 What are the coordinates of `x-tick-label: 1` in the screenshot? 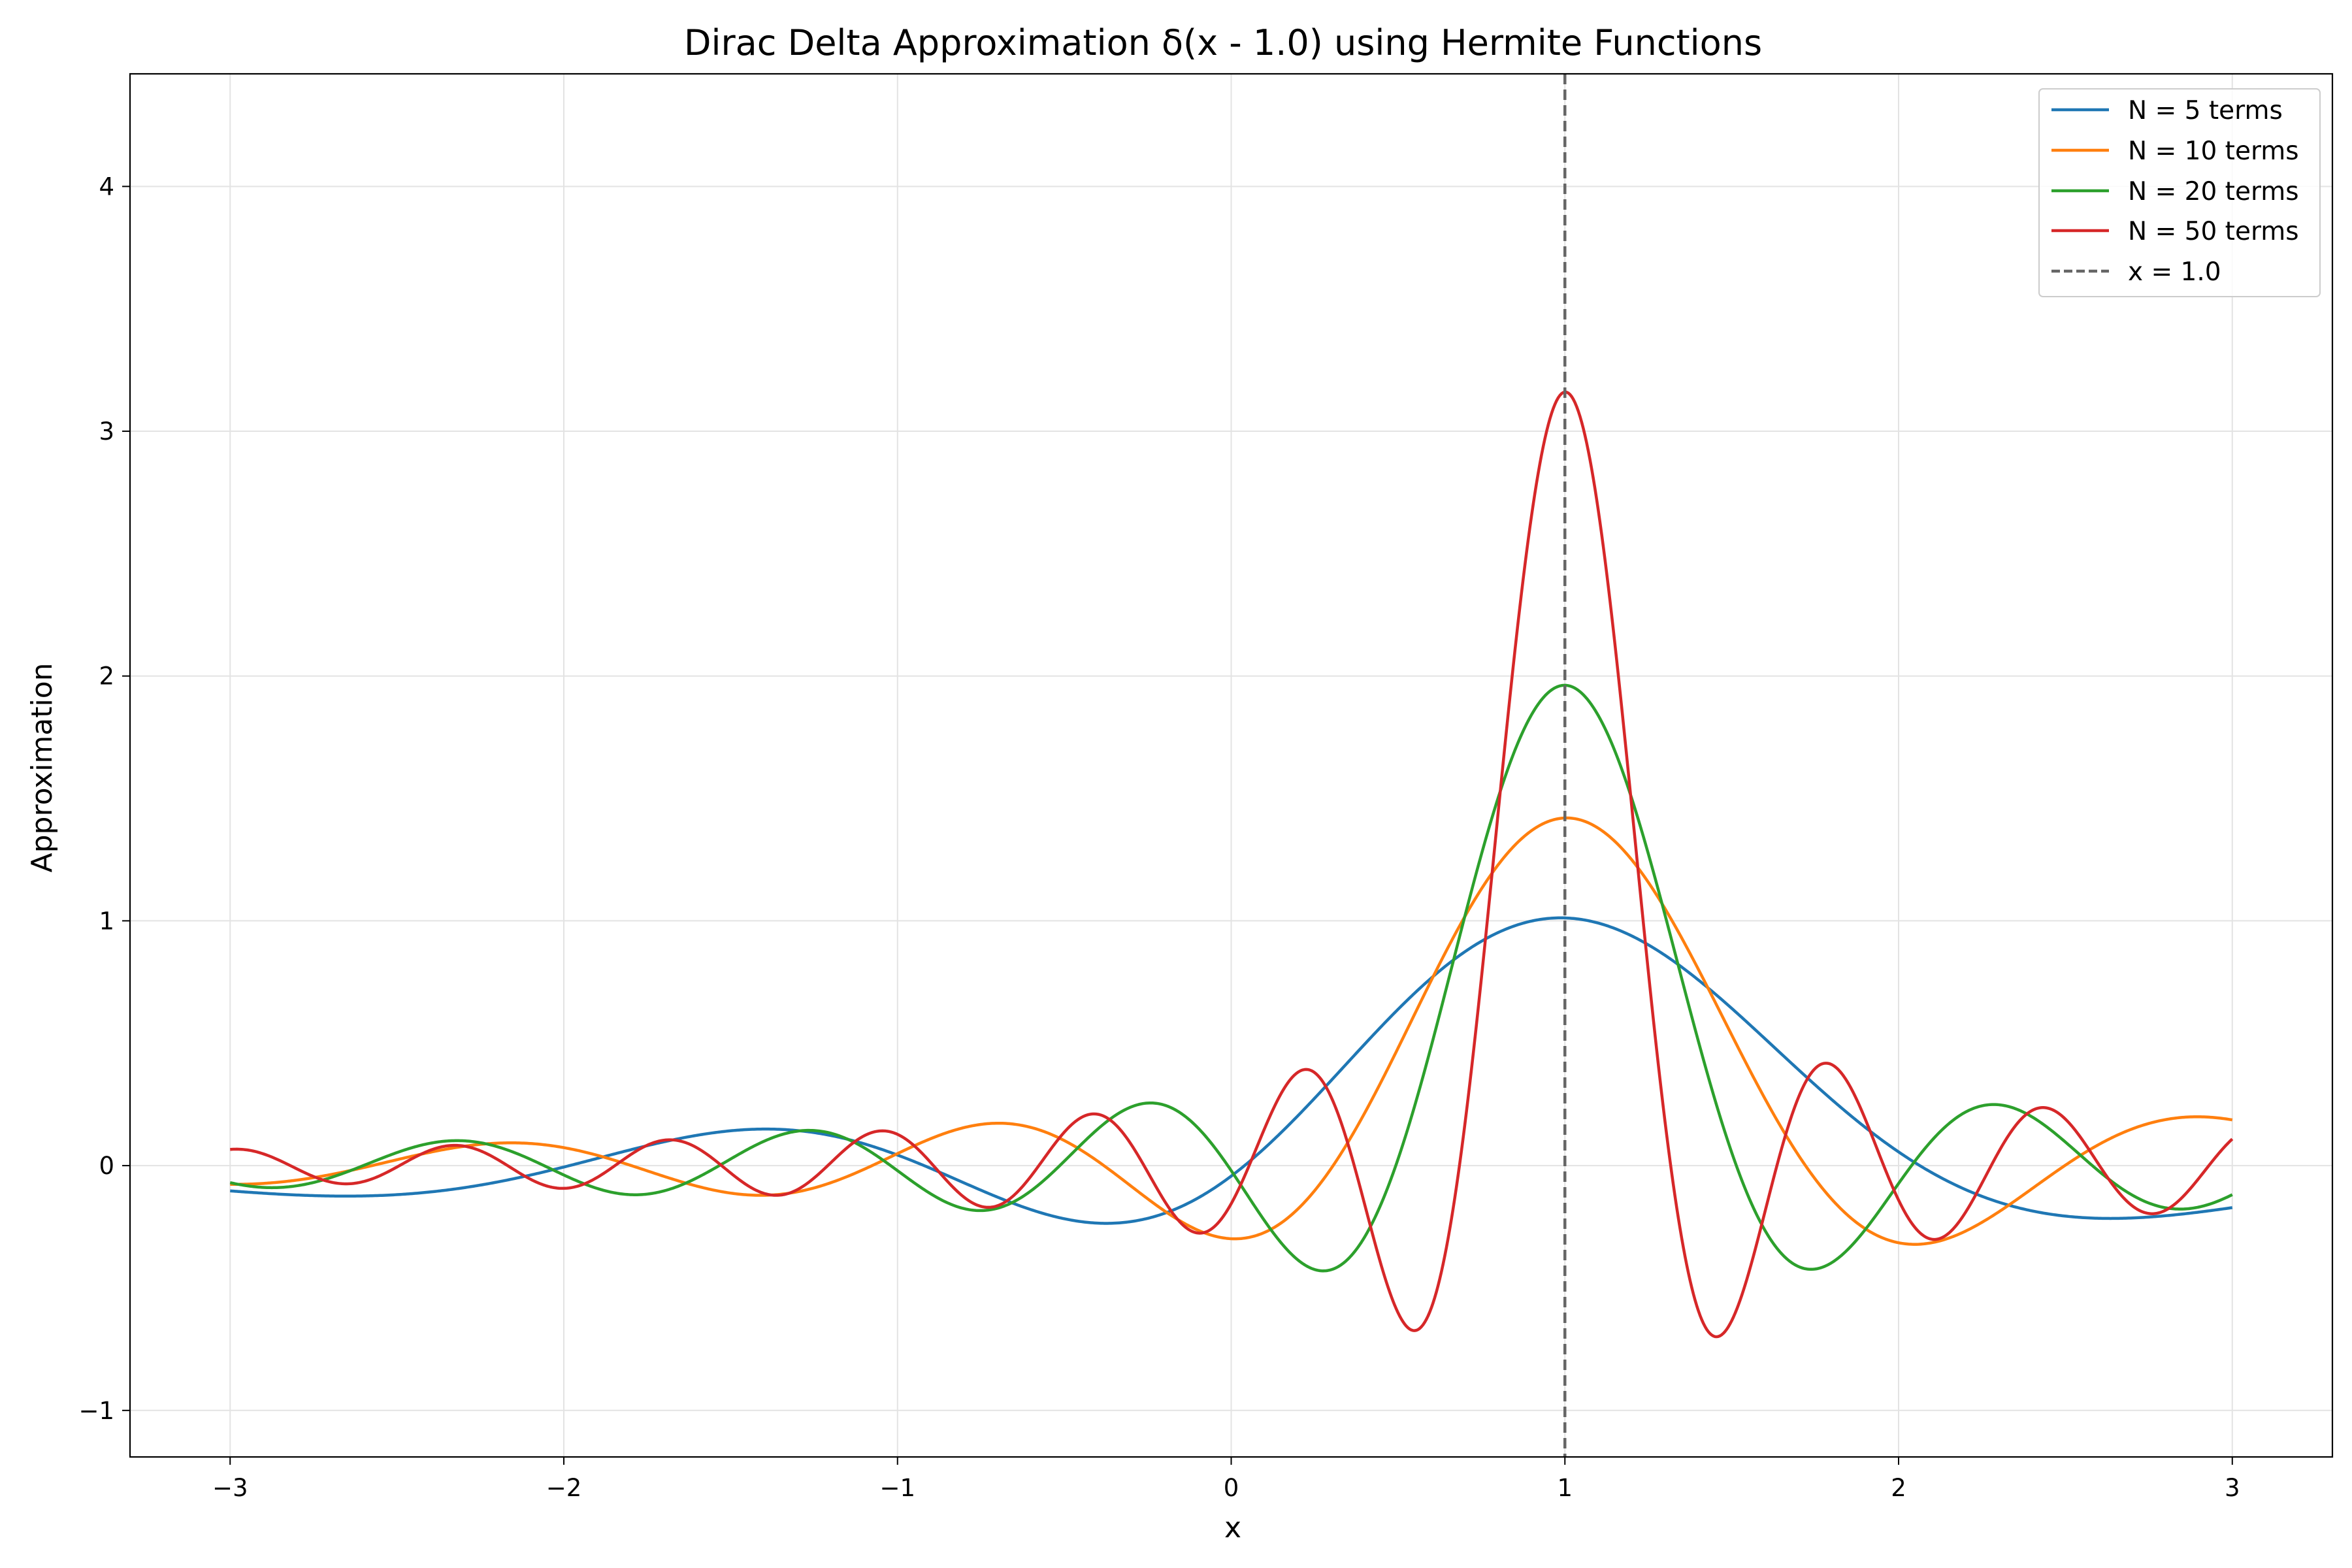 It's located at (1565, 1488).